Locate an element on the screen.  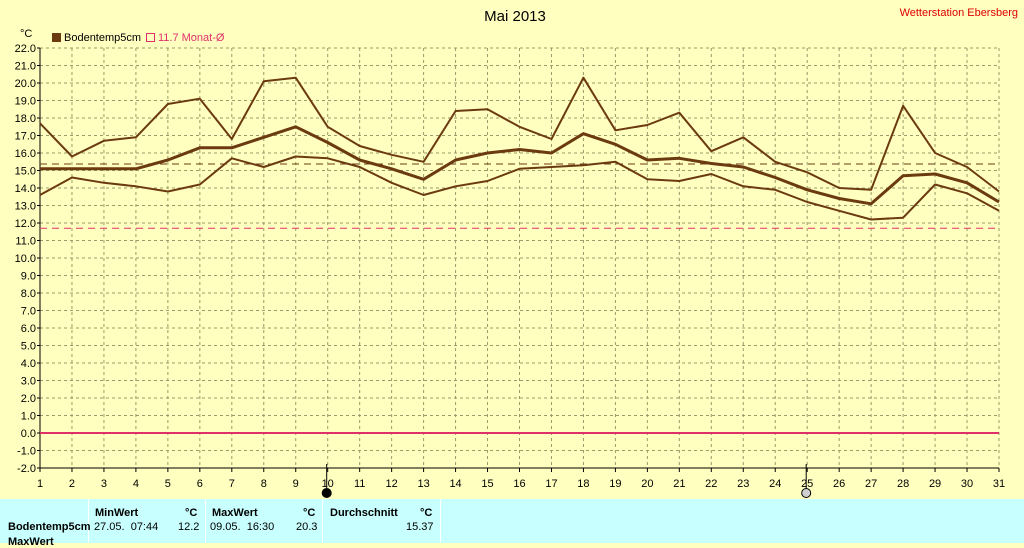
x-tick-label: 13 is located at coordinates (423, 484).